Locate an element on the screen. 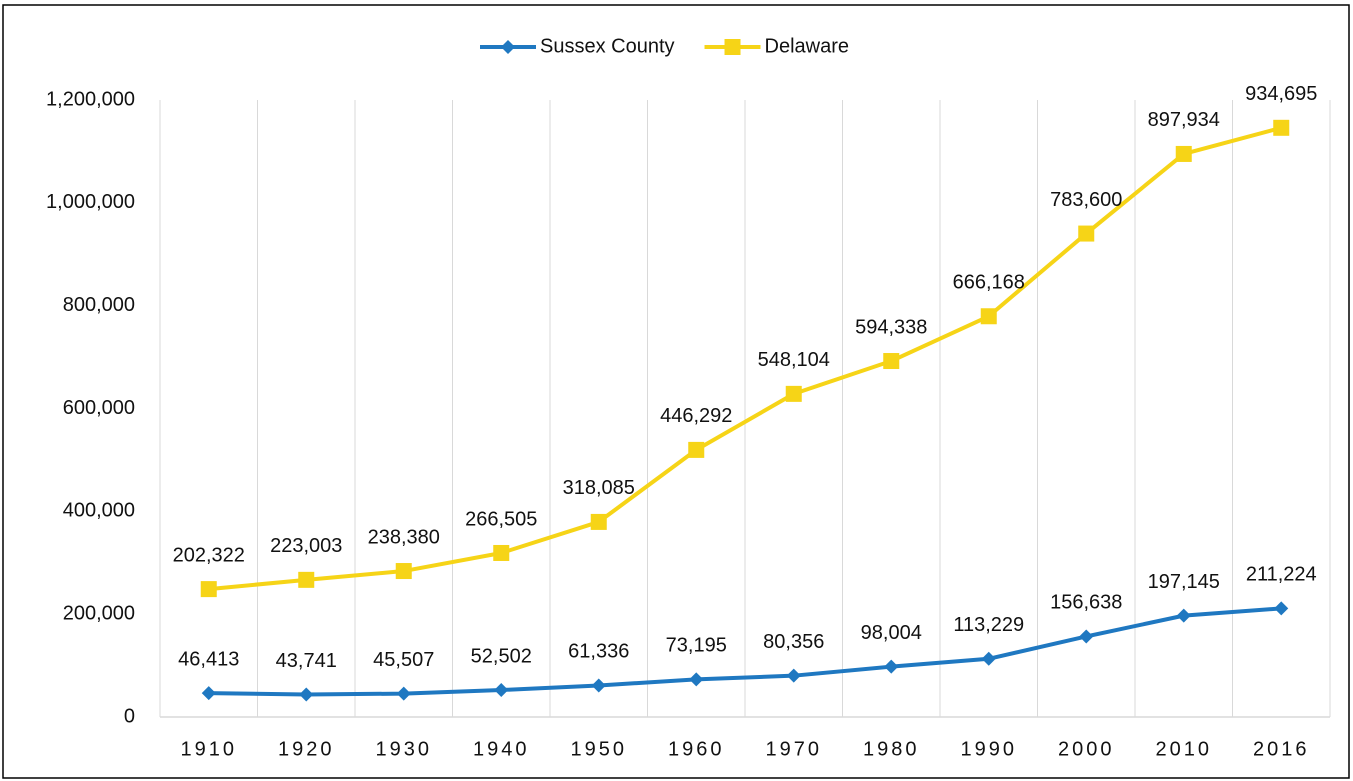 Image resolution: width=1353 pixels, height=781 pixels. y-tick-label: 1,000,000 is located at coordinates (90, 202).